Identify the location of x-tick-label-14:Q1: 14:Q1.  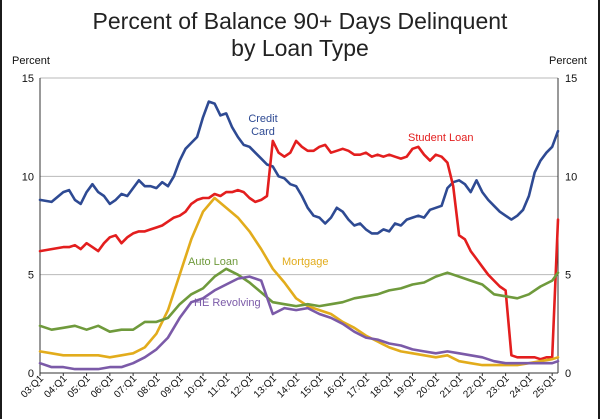
(288, 386).